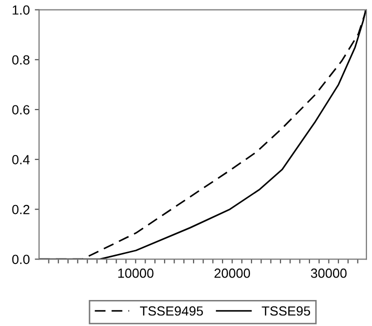 The image size is (372, 326). Describe the element at coordinates (21, 109) in the screenshot. I see `y-tick-label: 0.6` at that location.